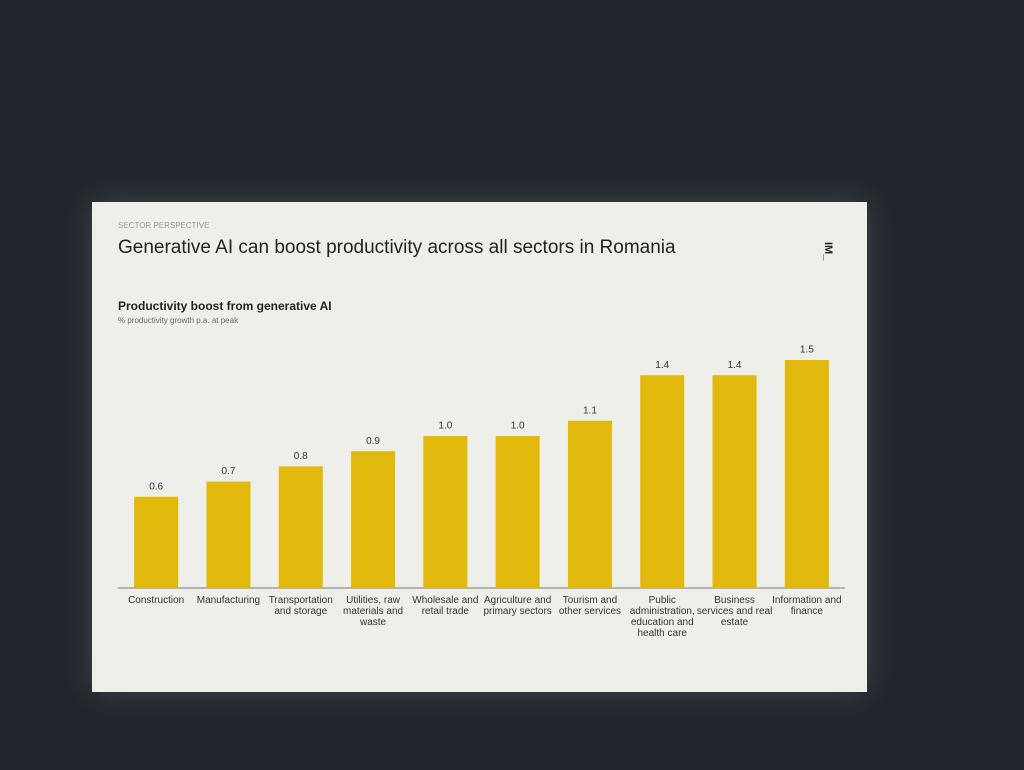  I want to click on x-tick-label: Manufacturing, so click(228, 600).